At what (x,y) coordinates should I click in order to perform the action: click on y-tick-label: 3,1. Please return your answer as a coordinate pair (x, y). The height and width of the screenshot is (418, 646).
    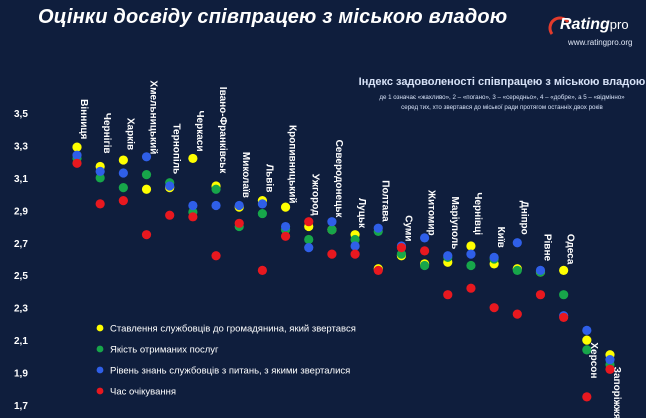
    Looking at the image, I should click on (21, 179).